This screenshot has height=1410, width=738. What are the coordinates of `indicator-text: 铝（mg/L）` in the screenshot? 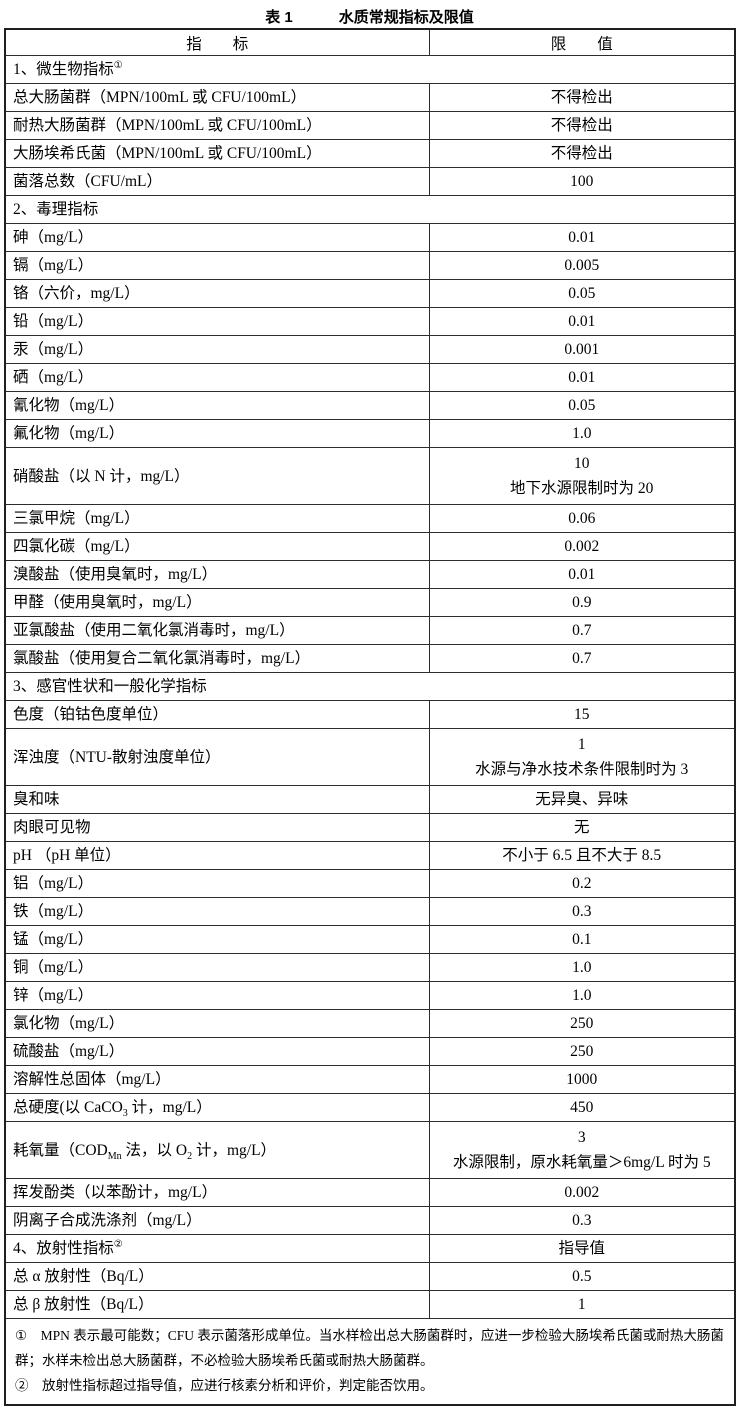 It's located at (53, 883).